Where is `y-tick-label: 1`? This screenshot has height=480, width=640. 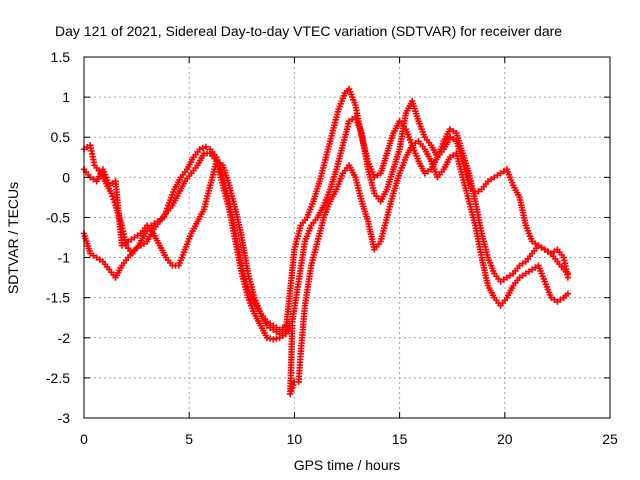 y-tick-label: 1 is located at coordinates (66, 97).